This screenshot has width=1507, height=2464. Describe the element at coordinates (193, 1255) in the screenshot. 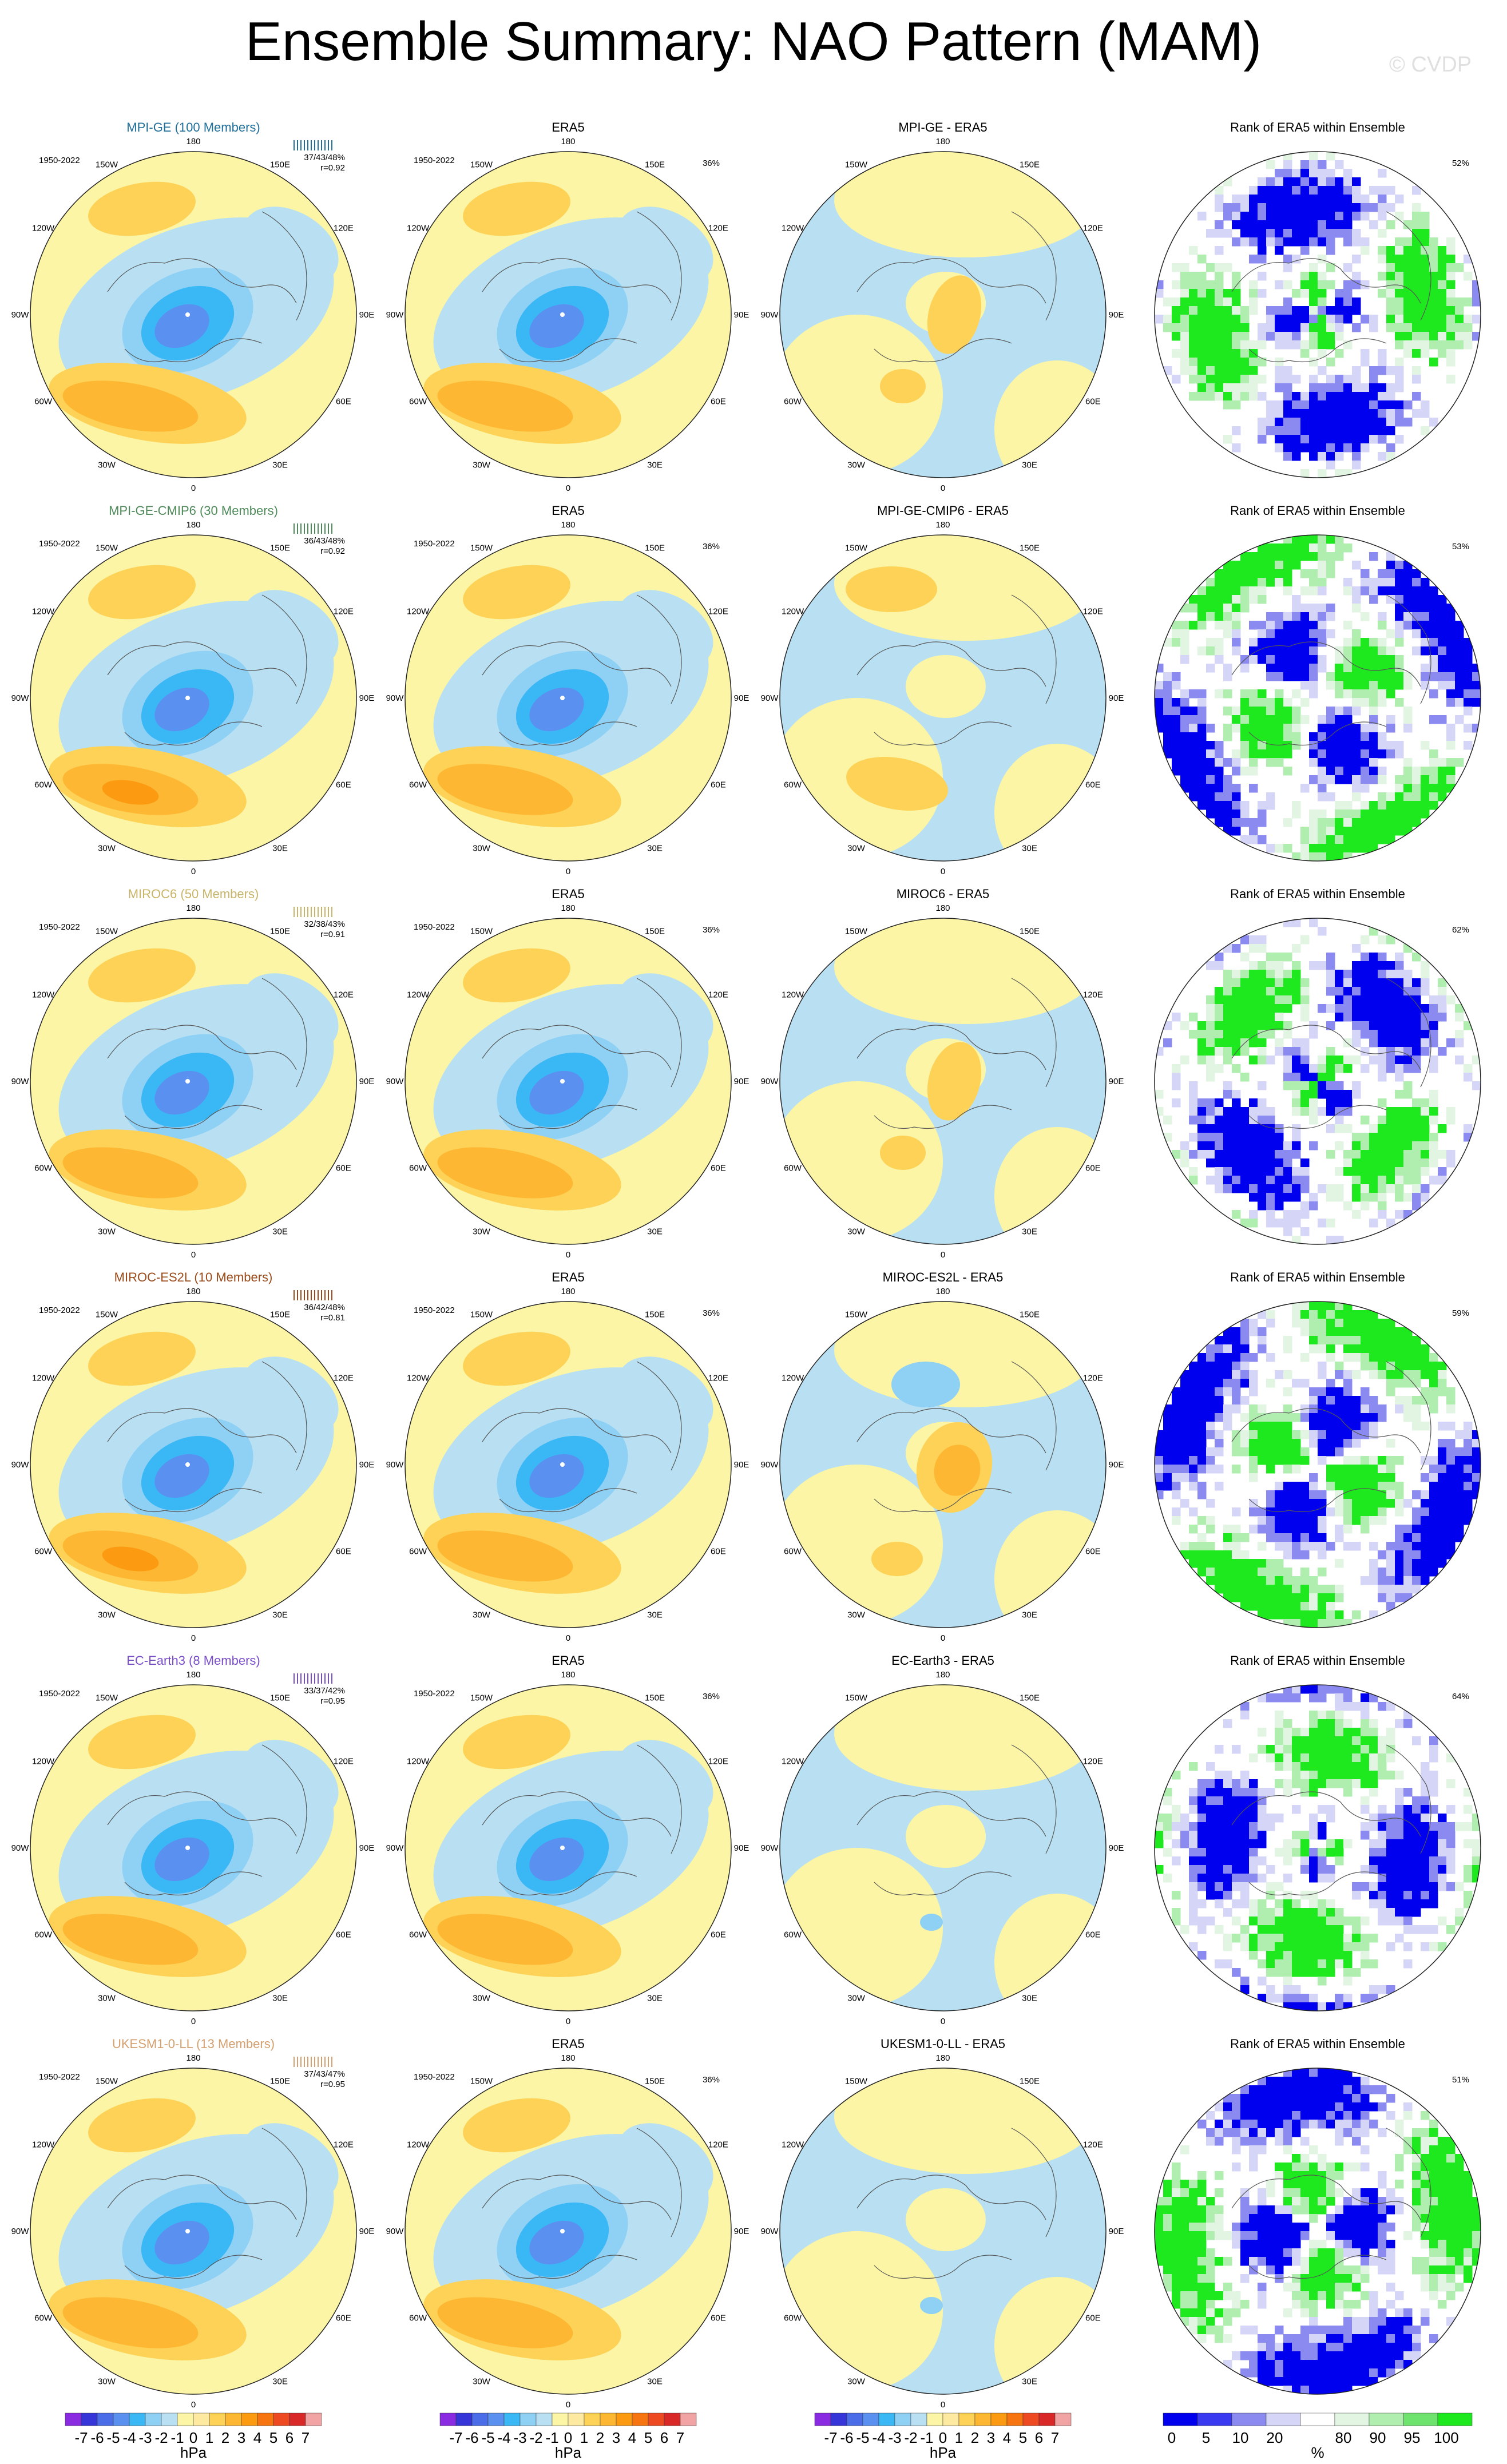

I see `lon-label: 0` at that location.